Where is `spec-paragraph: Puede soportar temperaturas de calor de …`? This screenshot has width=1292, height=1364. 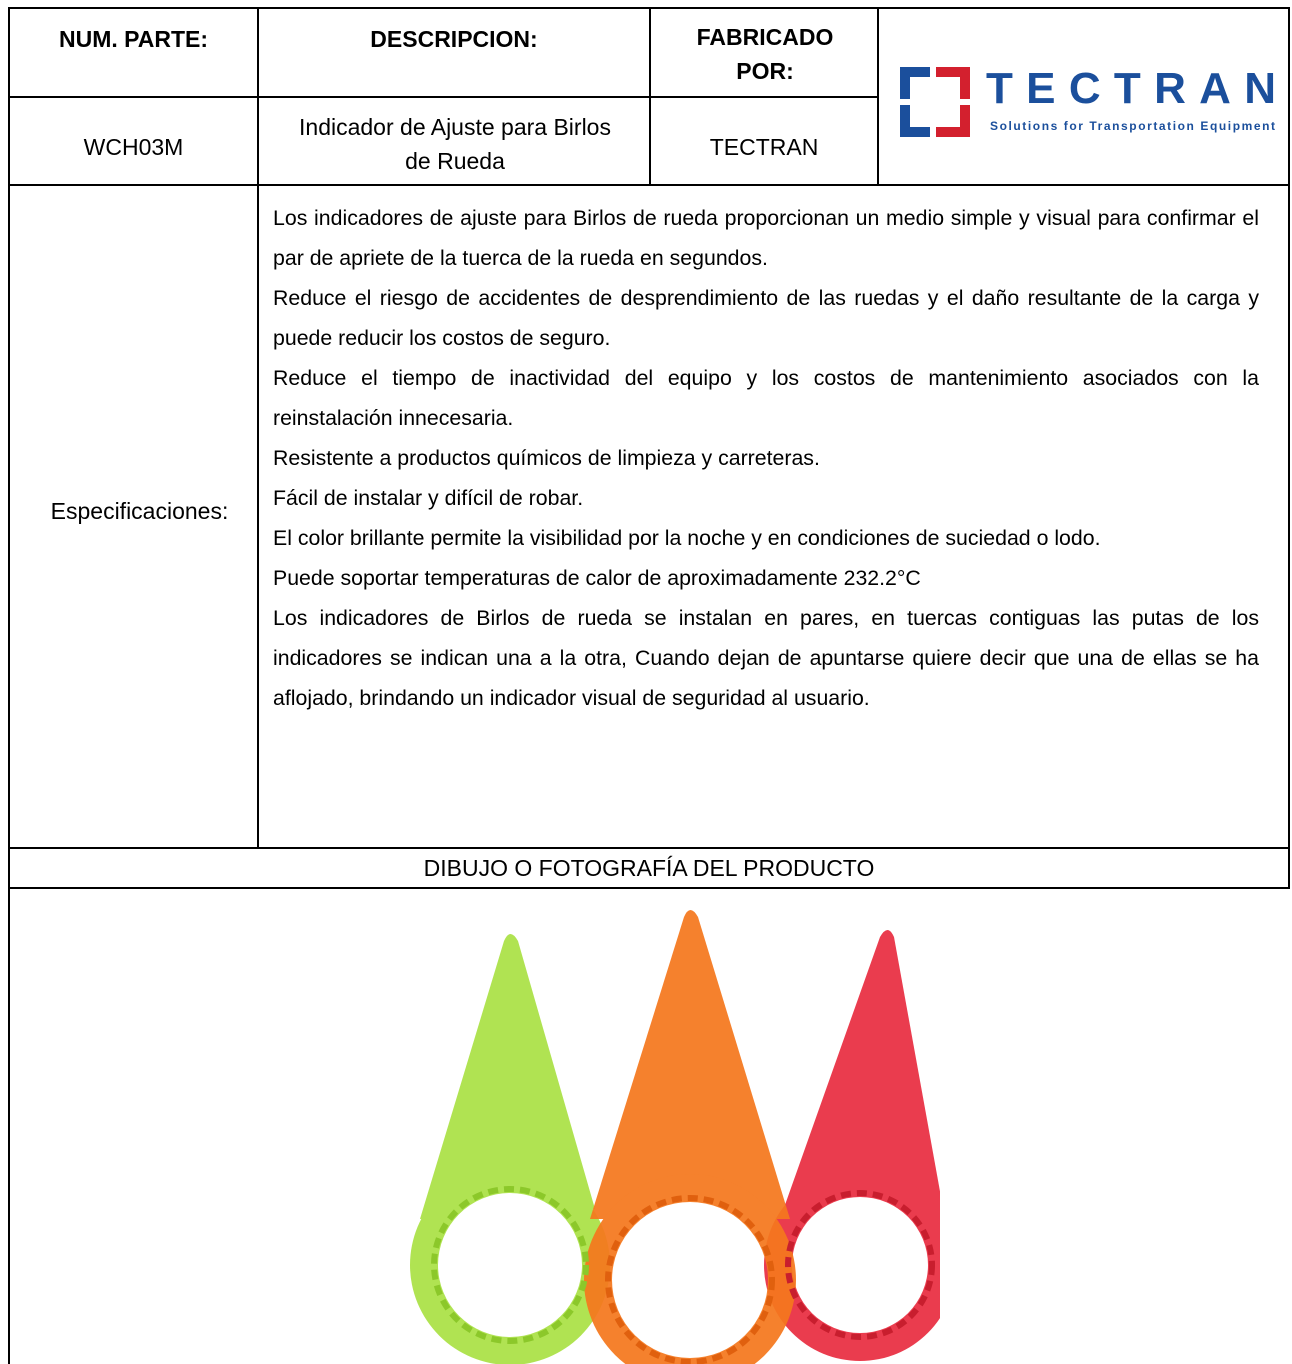 spec-paragraph: Puede soportar temperaturas de calor de … is located at coordinates (597, 578).